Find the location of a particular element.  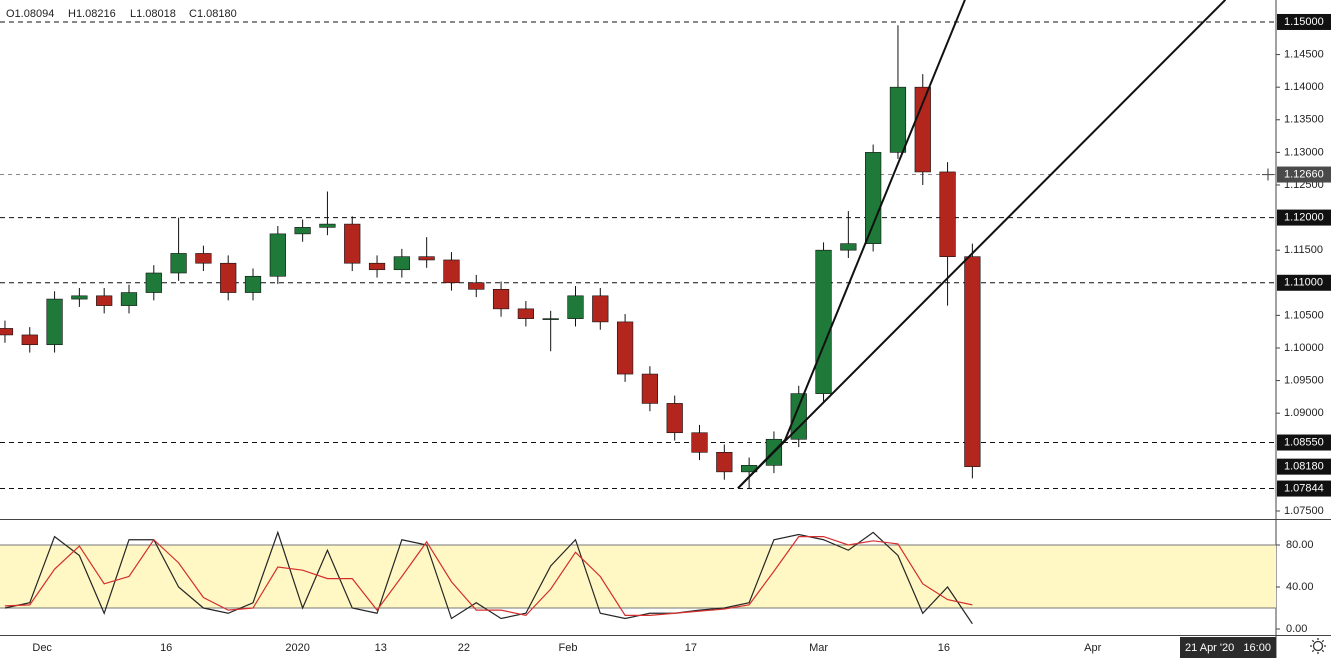

level-label: 1.15000 is located at coordinates (1304, 22).